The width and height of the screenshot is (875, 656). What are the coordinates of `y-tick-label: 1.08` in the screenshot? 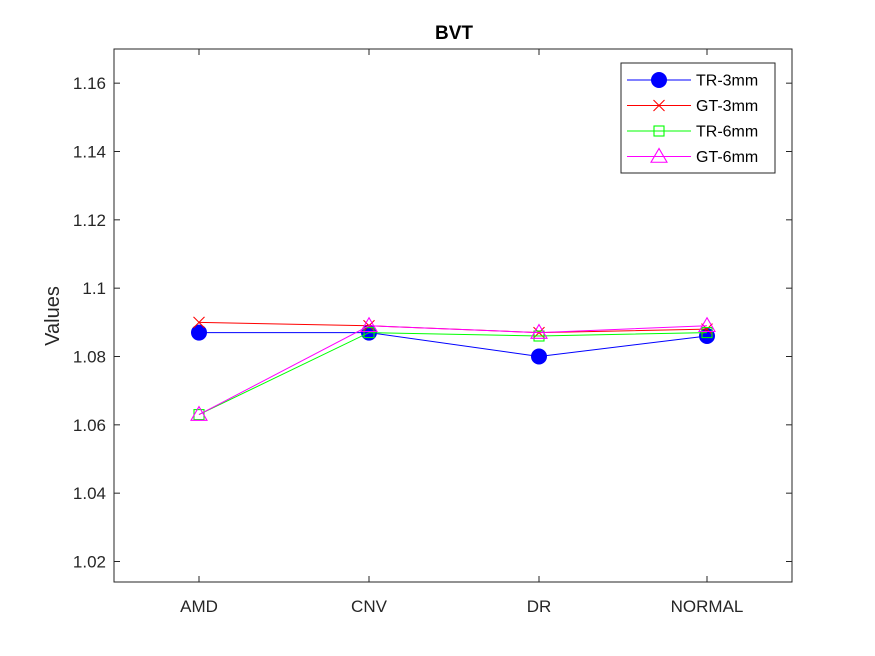 It's located at (89, 356).